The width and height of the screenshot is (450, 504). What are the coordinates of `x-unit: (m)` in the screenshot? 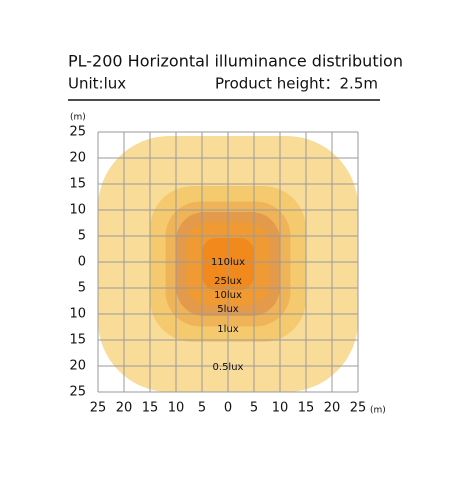 It's located at (378, 411).